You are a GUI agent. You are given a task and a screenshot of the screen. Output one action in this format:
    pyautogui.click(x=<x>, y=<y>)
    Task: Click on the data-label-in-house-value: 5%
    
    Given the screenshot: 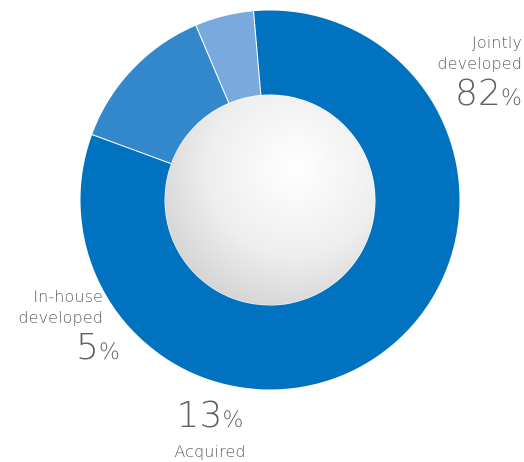 What is the action you would take?
    pyautogui.click(x=98, y=347)
    